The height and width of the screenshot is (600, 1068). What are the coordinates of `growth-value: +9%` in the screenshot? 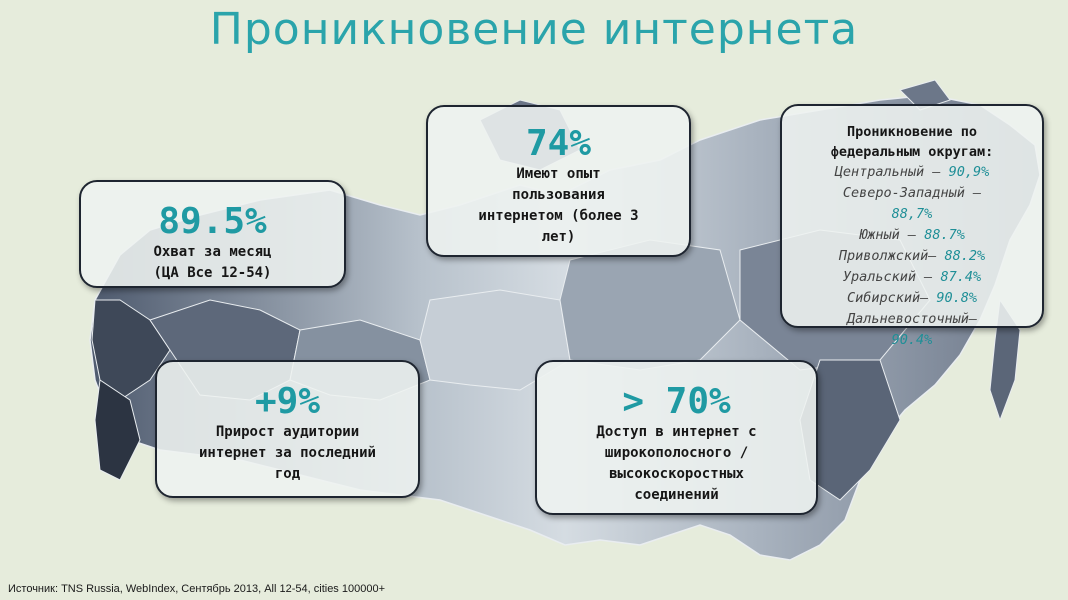 It's located at (287, 401).